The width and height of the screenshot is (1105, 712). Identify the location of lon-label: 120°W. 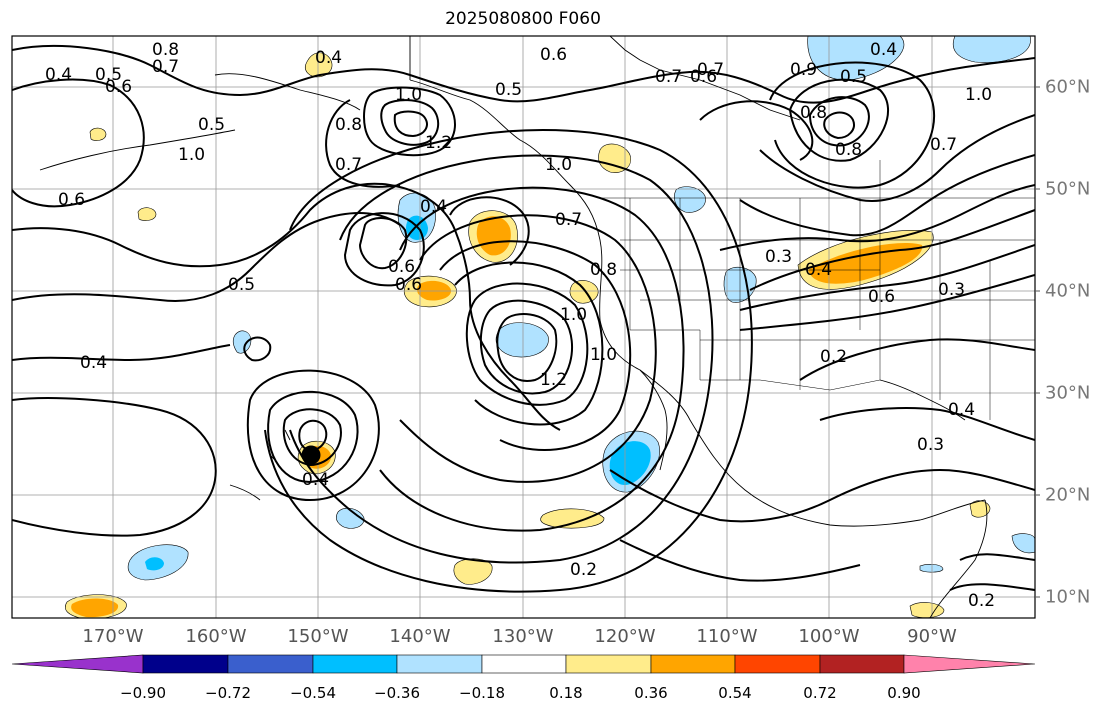
(625, 636).